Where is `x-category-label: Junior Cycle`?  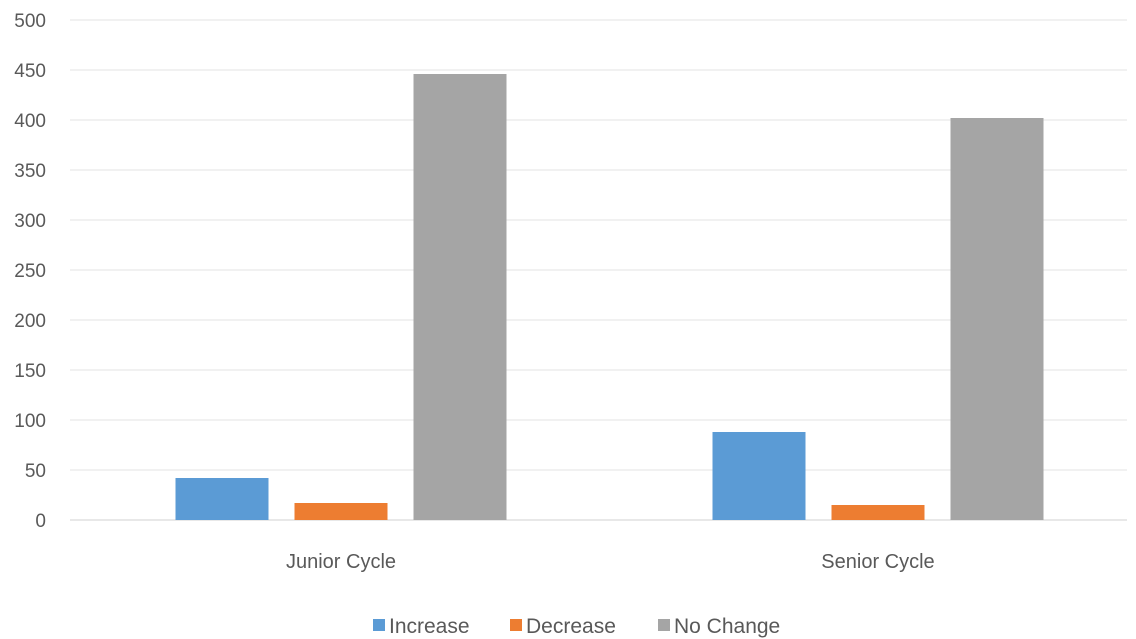
x-category-label: Junior Cycle is located at coordinates (341, 562).